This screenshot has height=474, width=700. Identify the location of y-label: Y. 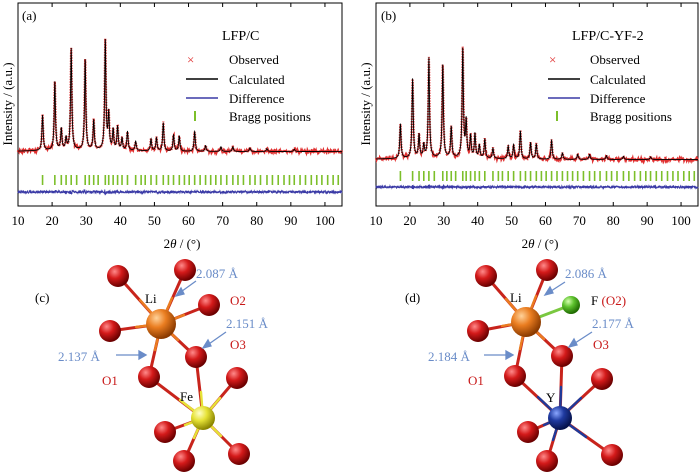
(551, 397).